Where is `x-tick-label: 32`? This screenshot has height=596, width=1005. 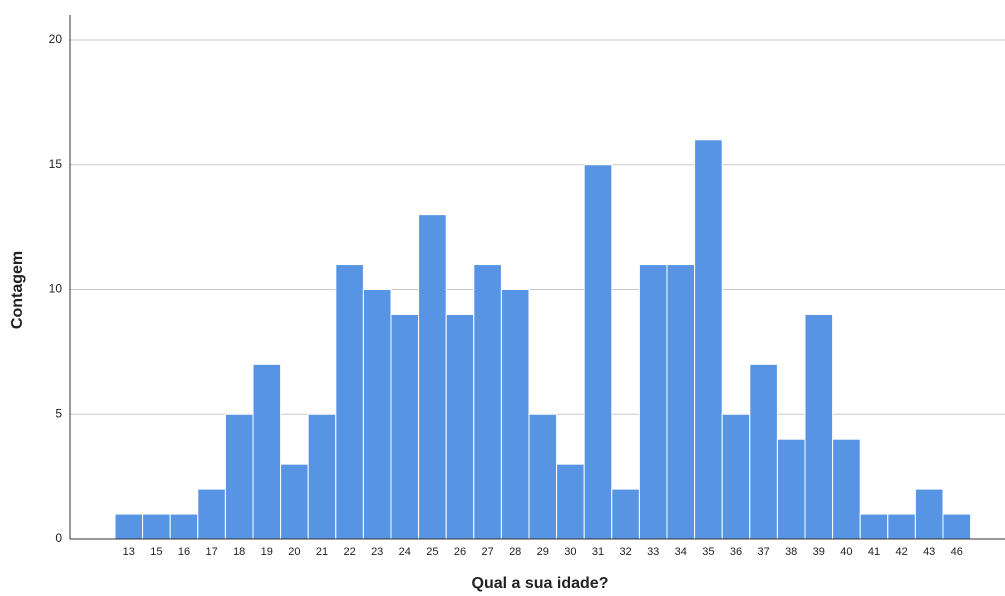 x-tick-label: 32 is located at coordinates (625, 552).